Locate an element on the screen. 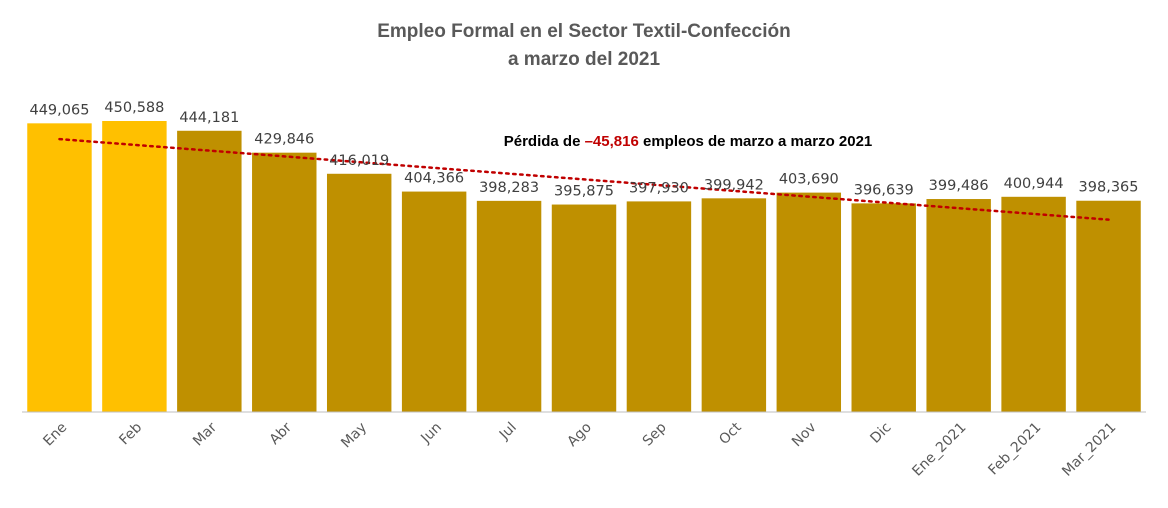  annotation-prefix: Pérdida de is located at coordinates (544, 141).